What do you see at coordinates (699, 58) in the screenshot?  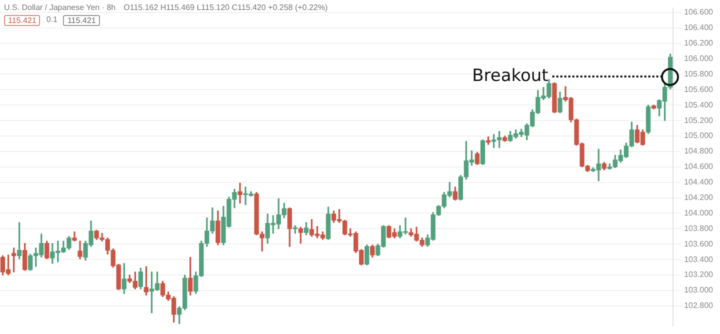 I see `y-tick-label: 106.000` at bounding box center [699, 58].